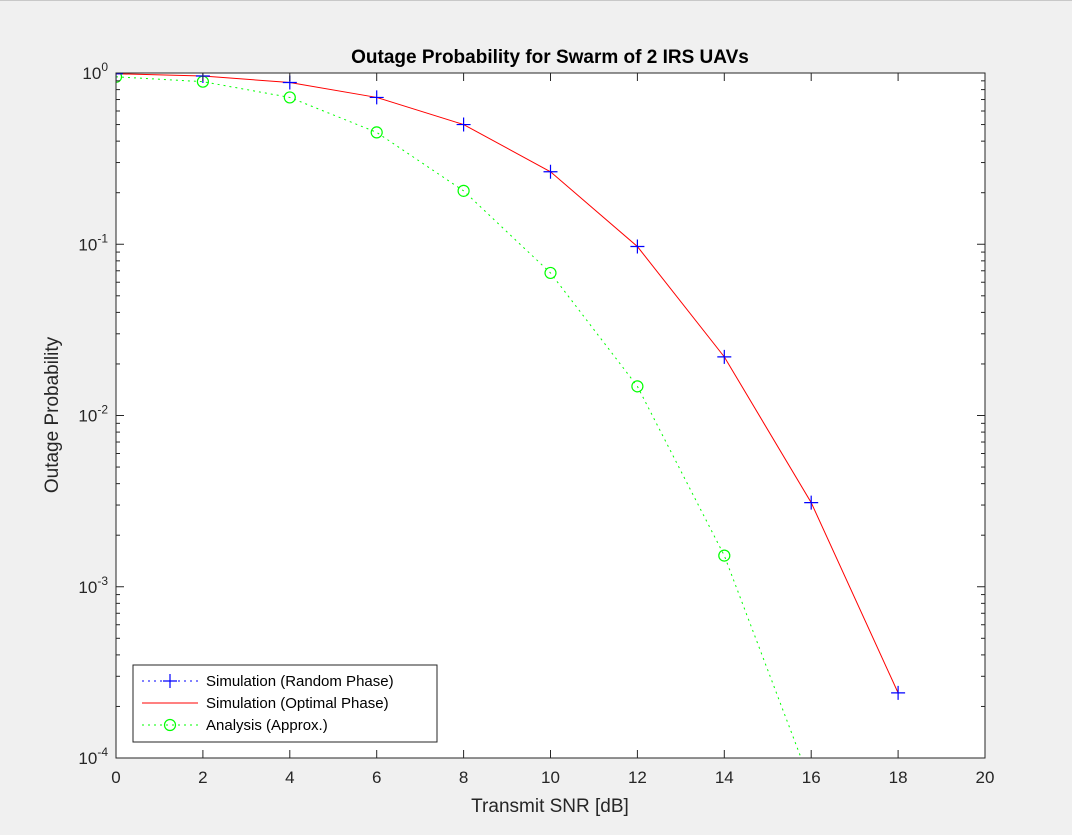 The height and width of the screenshot is (835, 1072). What do you see at coordinates (170, 725) in the screenshot?
I see `legend-marker-circle` at bounding box center [170, 725].